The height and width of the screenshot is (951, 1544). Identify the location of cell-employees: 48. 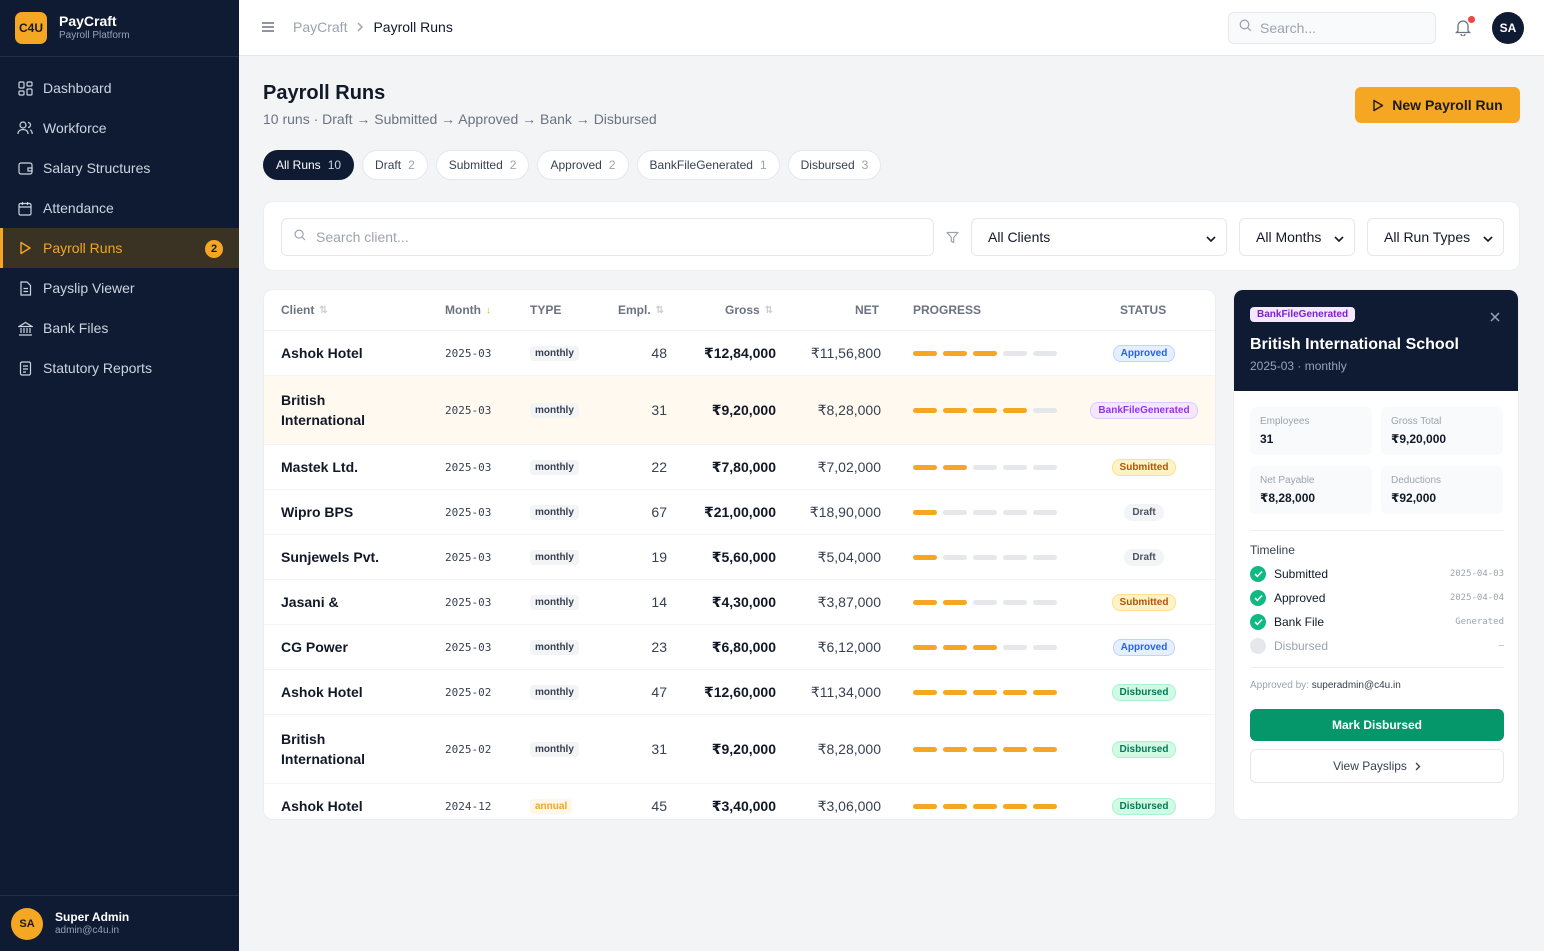
(659, 353).